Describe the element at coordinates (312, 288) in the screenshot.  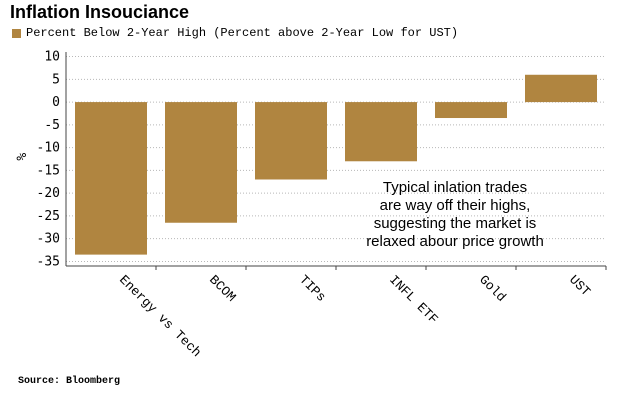
I see `x-tick-label: TIPs` at that location.